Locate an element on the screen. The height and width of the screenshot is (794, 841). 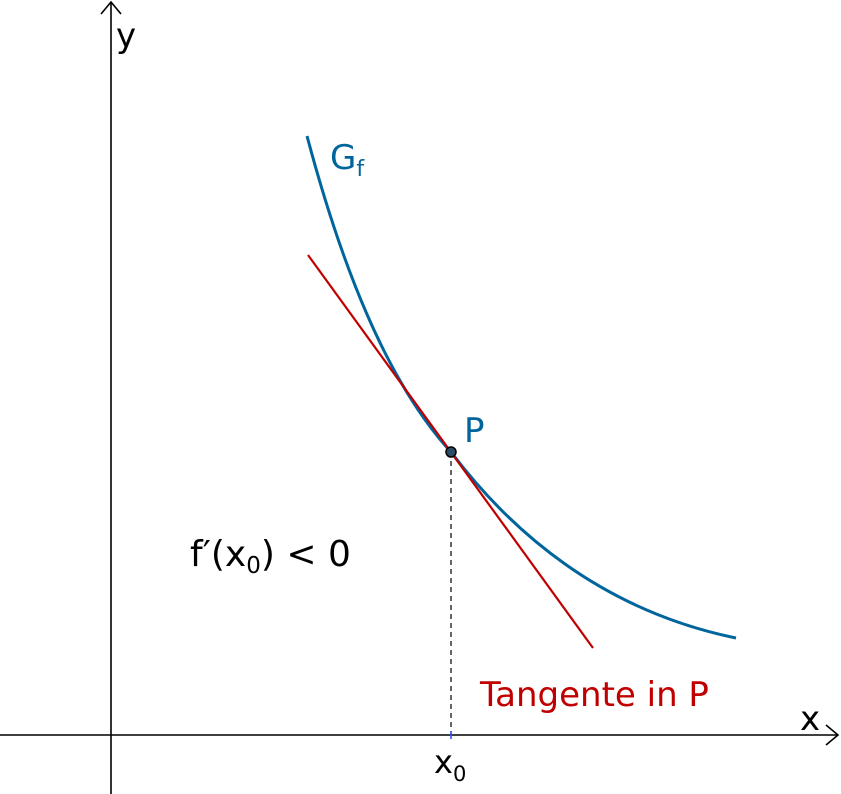
annotation-prime: ′ is located at coordinates (207, 554).